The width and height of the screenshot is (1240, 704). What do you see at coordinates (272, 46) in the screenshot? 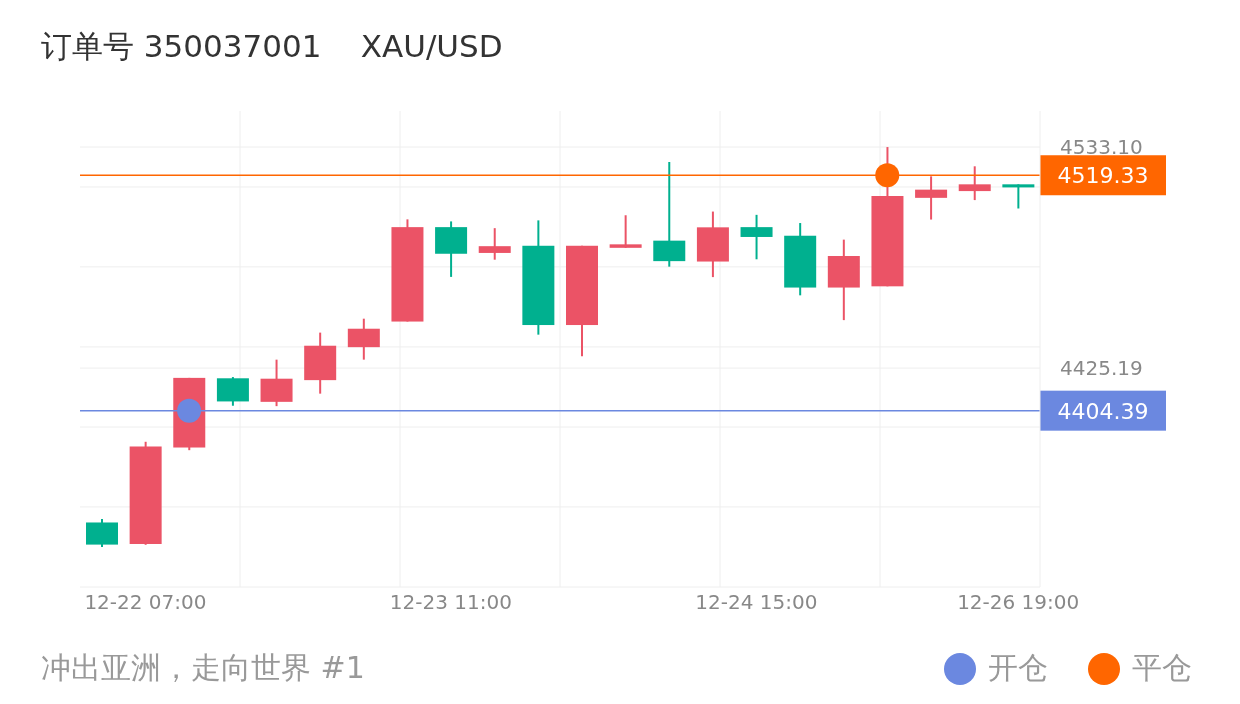
I see `chart-title: 订单号 350037001 XAU/USD` at bounding box center [272, 46].